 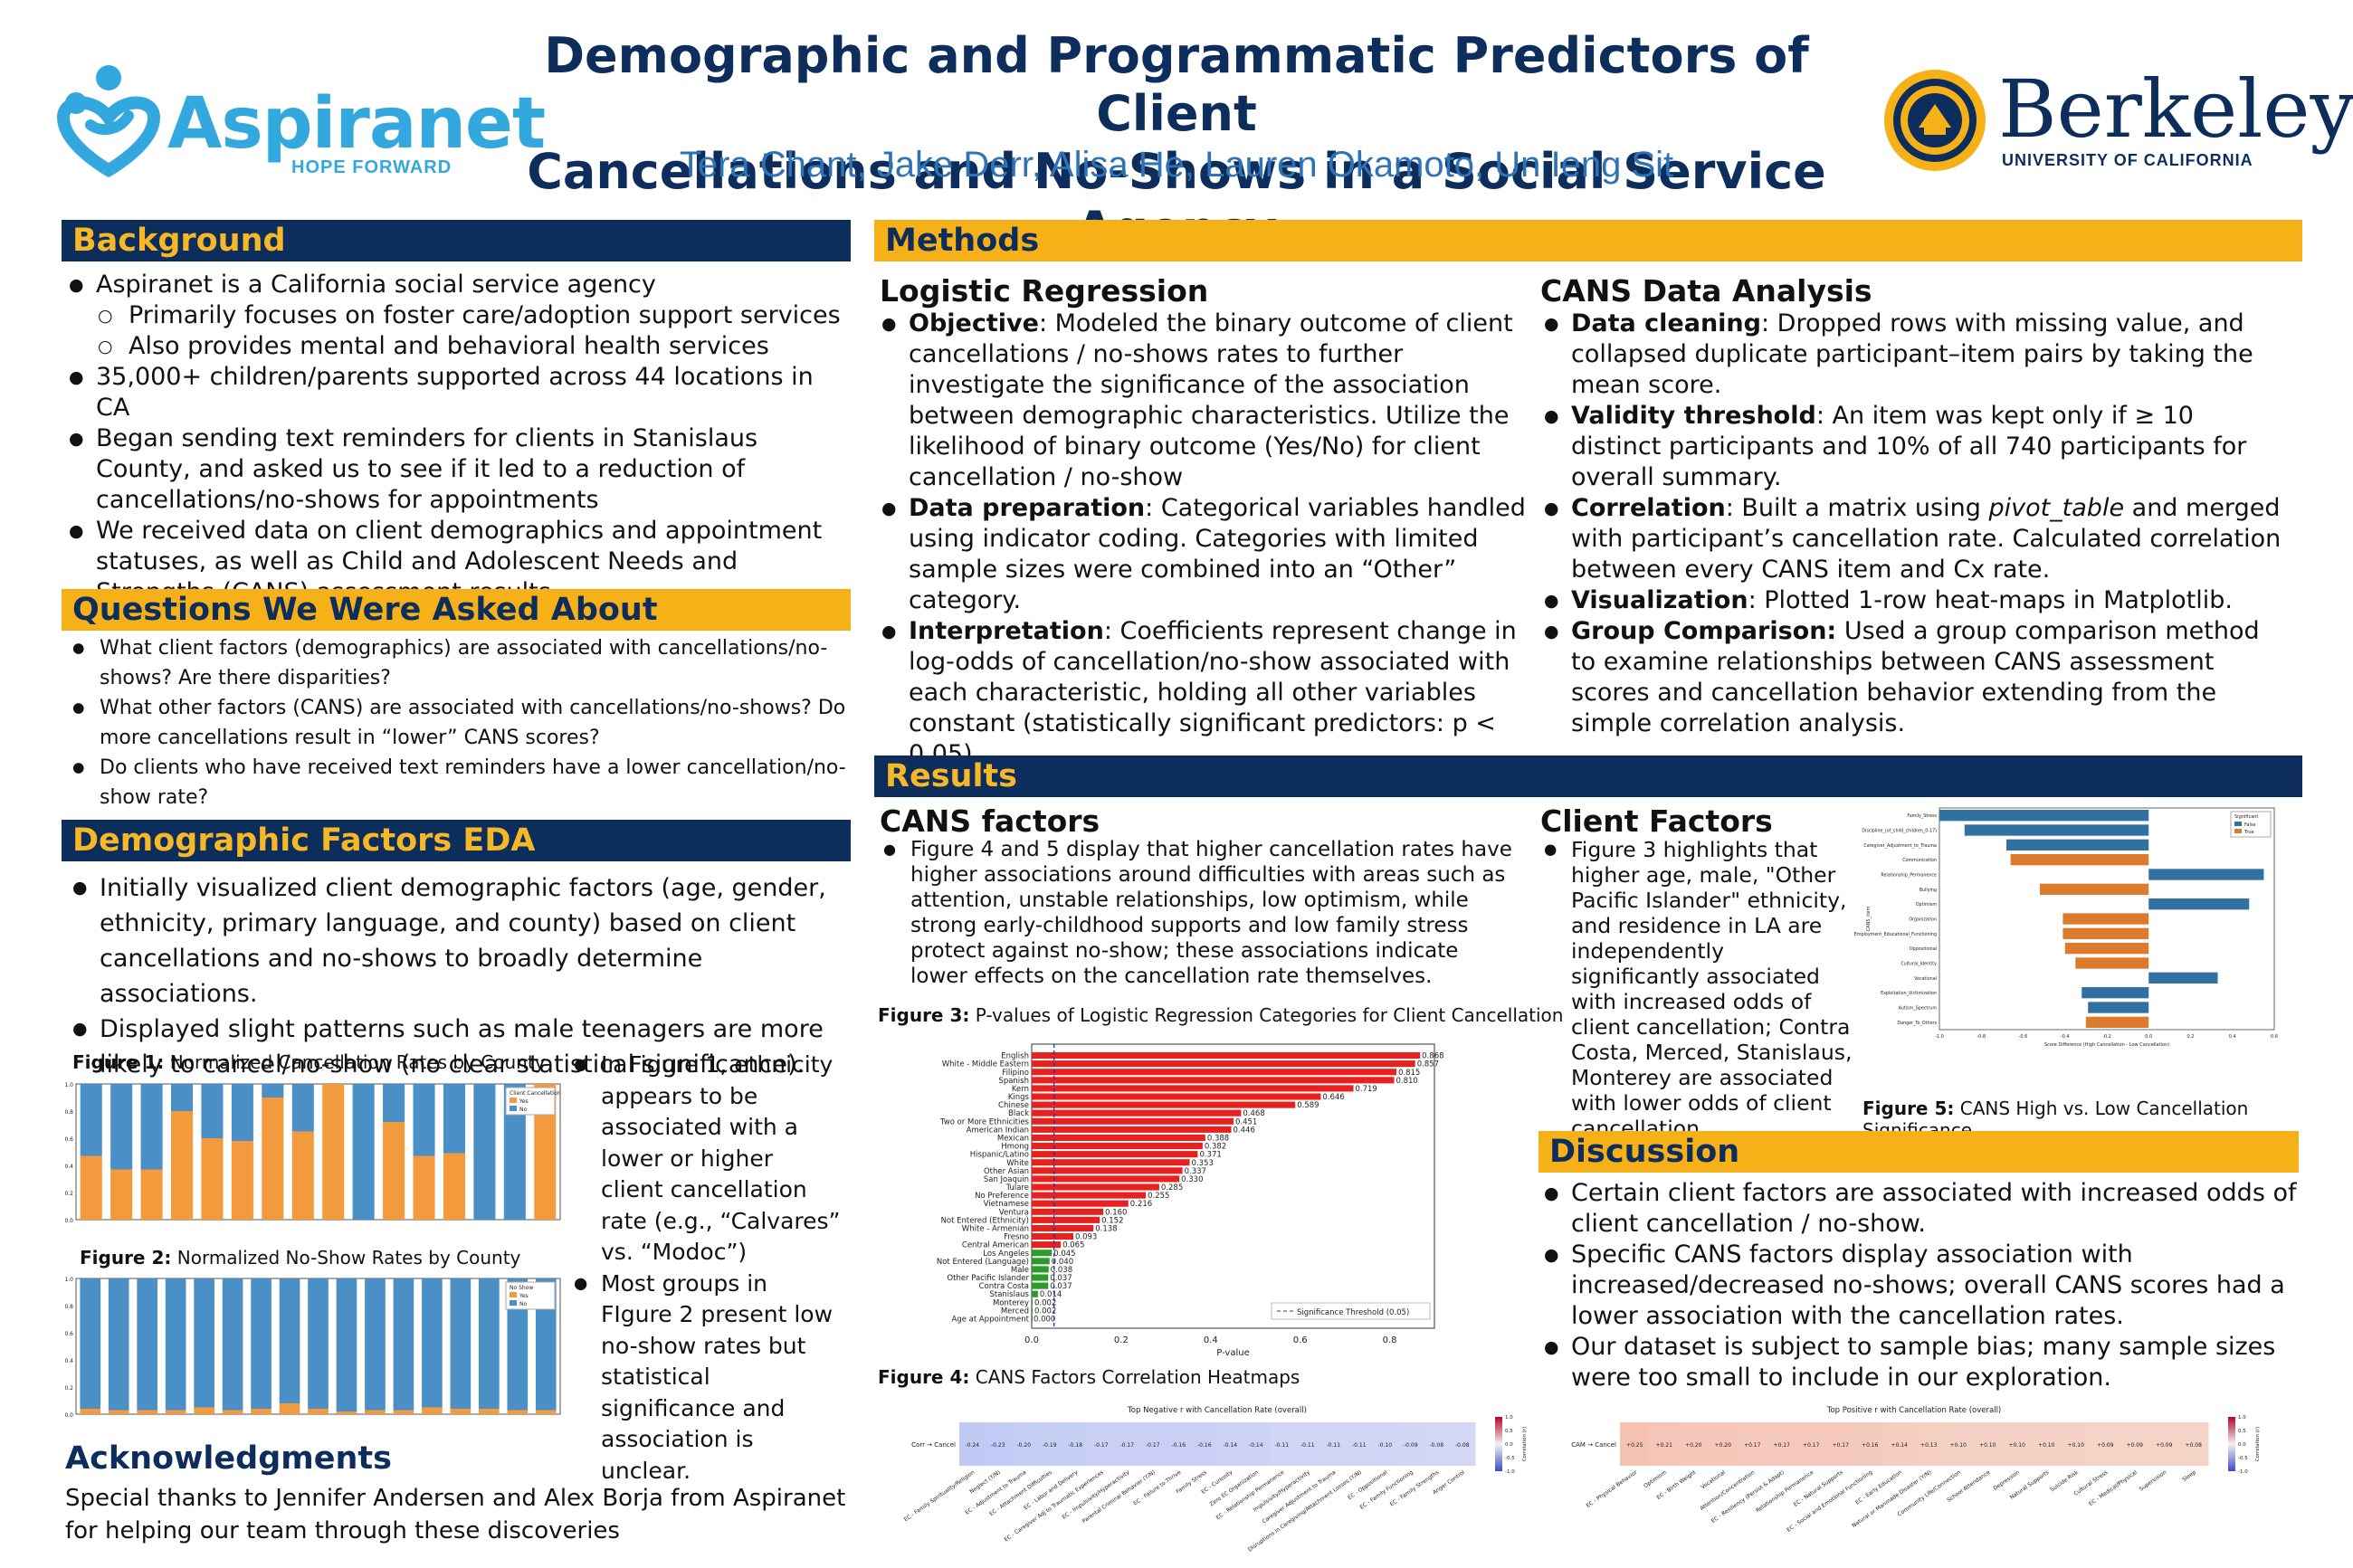 I want to click on fig4a-row-label: Corr → Cancel, so click(x=934, y=1445).